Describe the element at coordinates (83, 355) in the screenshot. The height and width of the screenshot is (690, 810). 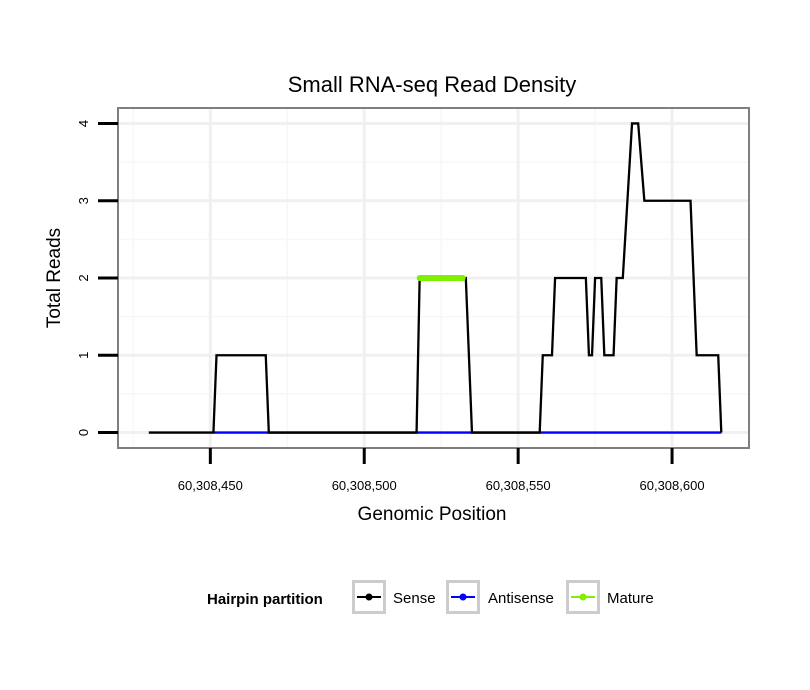
I see `y-tick-label: 1` at that location.